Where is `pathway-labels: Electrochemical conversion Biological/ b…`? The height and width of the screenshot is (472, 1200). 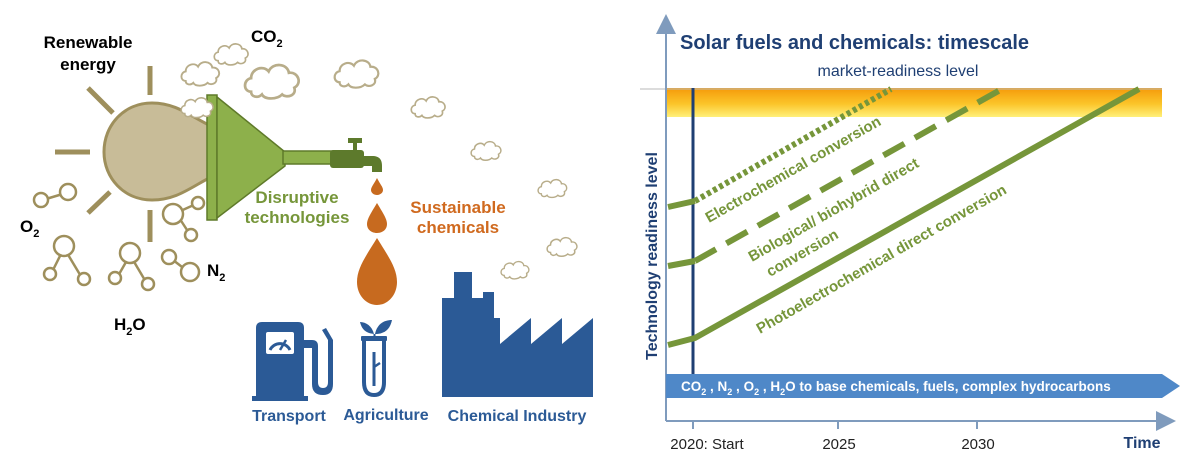
pathway-labels: Electrochemical conversion Biological/ b… is located at coordinates (856, 225).